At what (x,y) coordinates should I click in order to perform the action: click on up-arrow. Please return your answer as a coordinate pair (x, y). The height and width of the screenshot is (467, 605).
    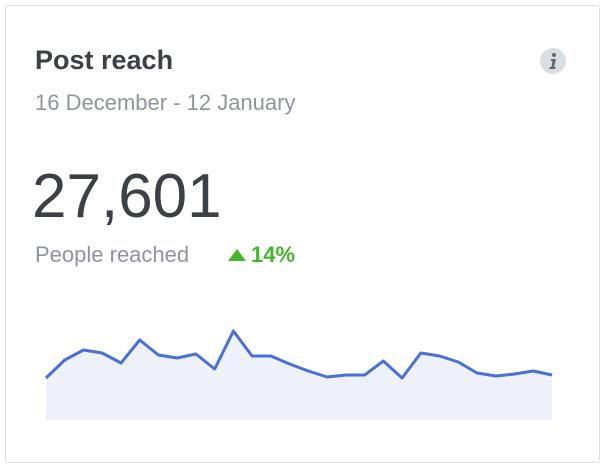
    Looking at the image, I should click on (237, 255).